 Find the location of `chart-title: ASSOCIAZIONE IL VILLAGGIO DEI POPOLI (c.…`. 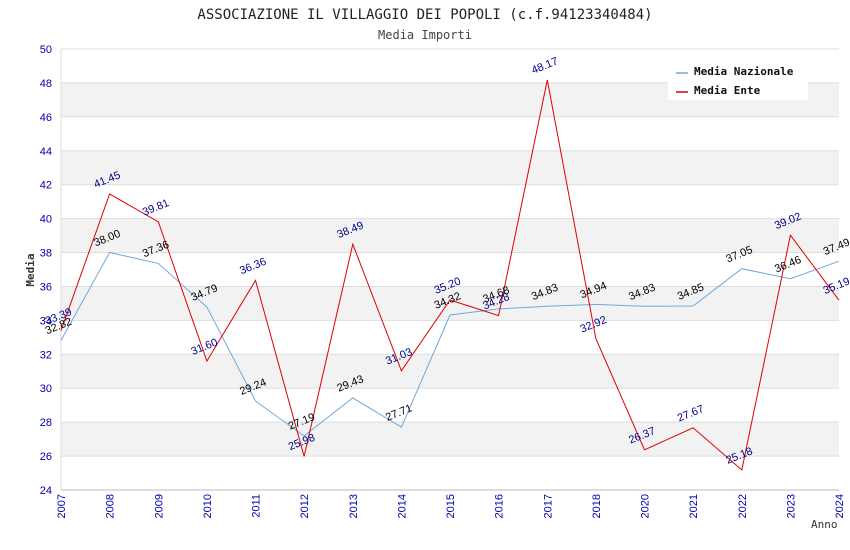

chart-title: ASSOCIAZIONE IL VILLAGGIO DEI POPOLI (c.… is located at coordinates (424, 15).